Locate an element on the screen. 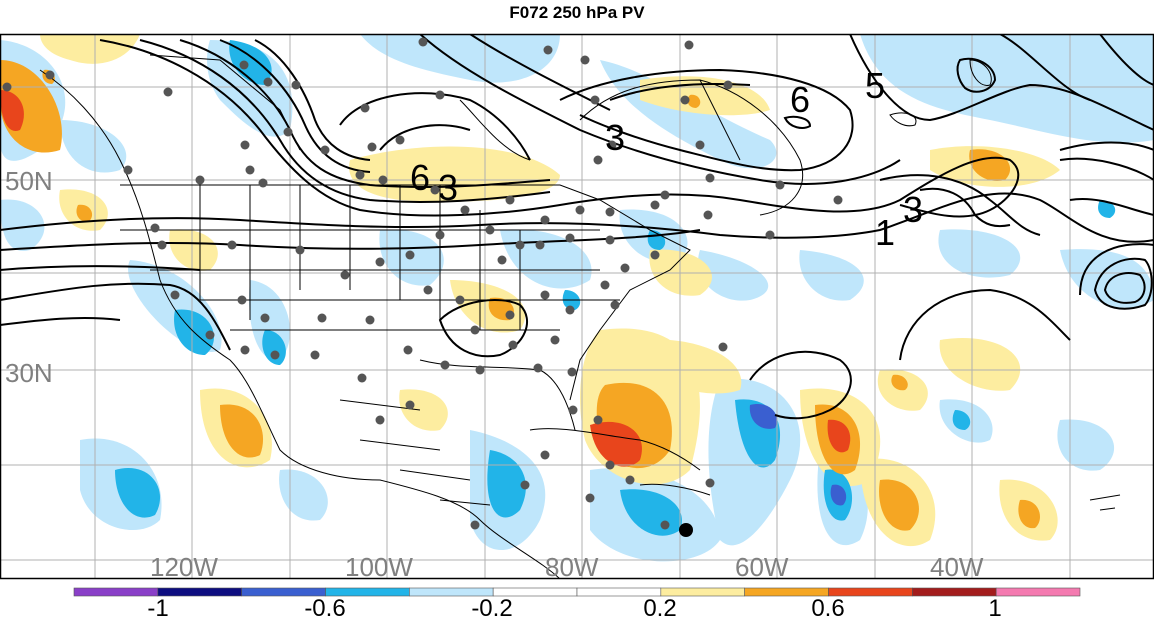 The width and height of the screenshot is (1154, 619). lat-label-30n: 30N is located at coordinates (29, 373).